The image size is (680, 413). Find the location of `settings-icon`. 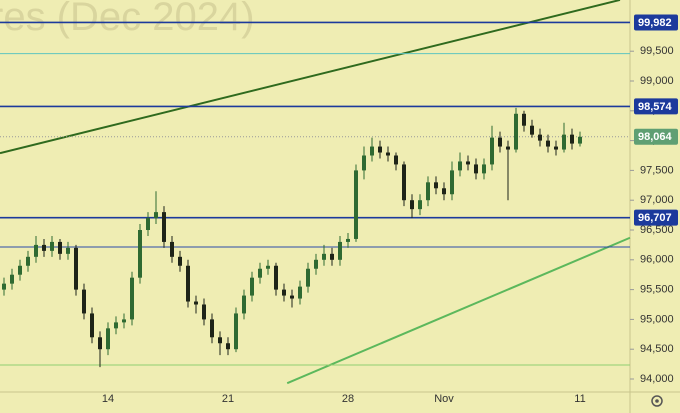

settings-icon is located at coordinates (657, 401).